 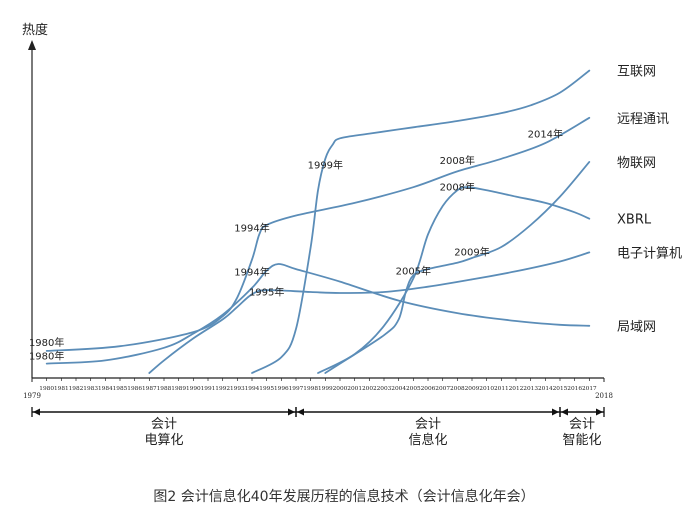 What do you see at coordinates (457, 186) in the screenshot?
I see `point-label-8: 2008年` at bounding box center [457, 186].